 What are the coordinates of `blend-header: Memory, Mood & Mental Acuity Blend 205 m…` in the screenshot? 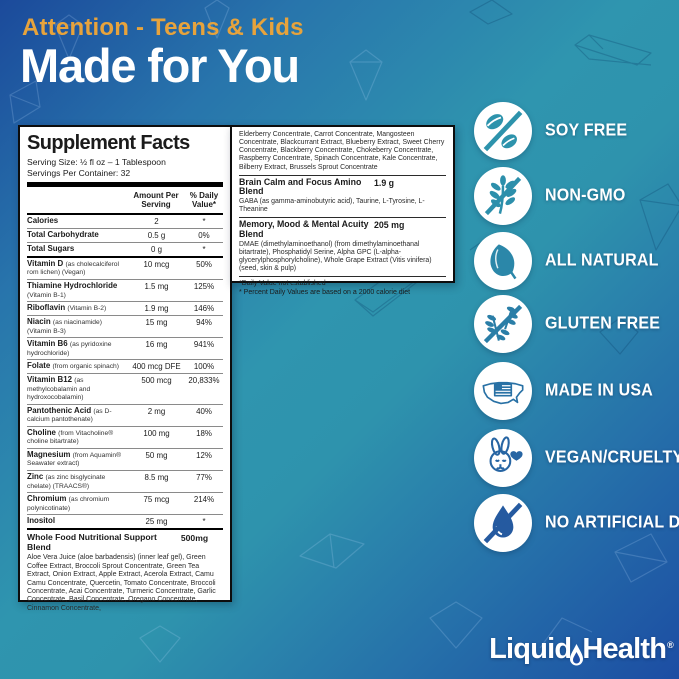 It's located at (342, 229).